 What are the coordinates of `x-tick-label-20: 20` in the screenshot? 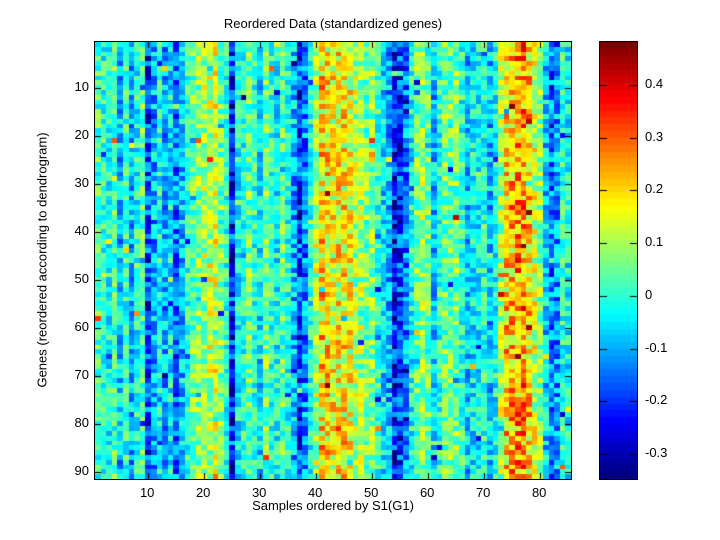 It's located at (203, 492).